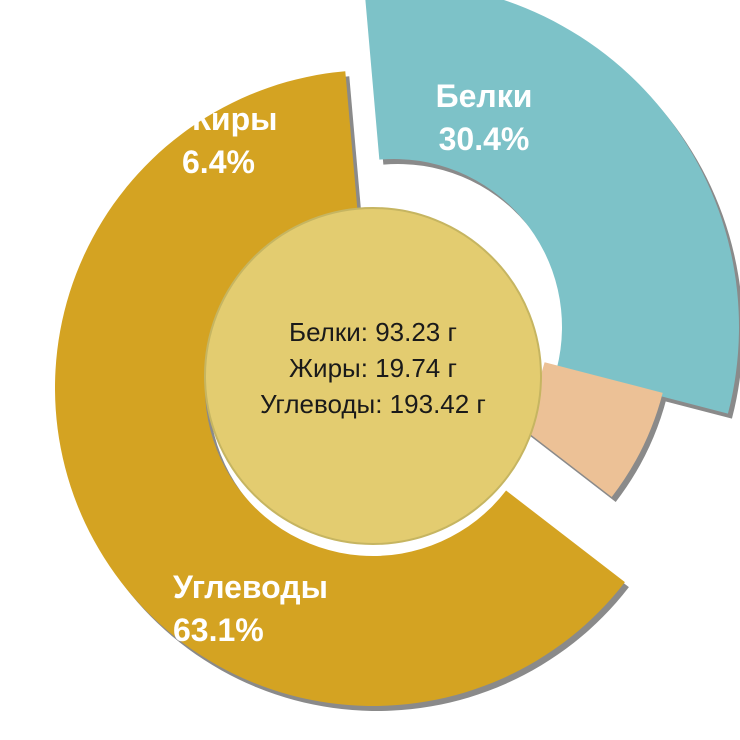 This screenshot has width=740, height=740. I want to click on center-line-fat: Жиры: 19.74 г, so click(373, 368).